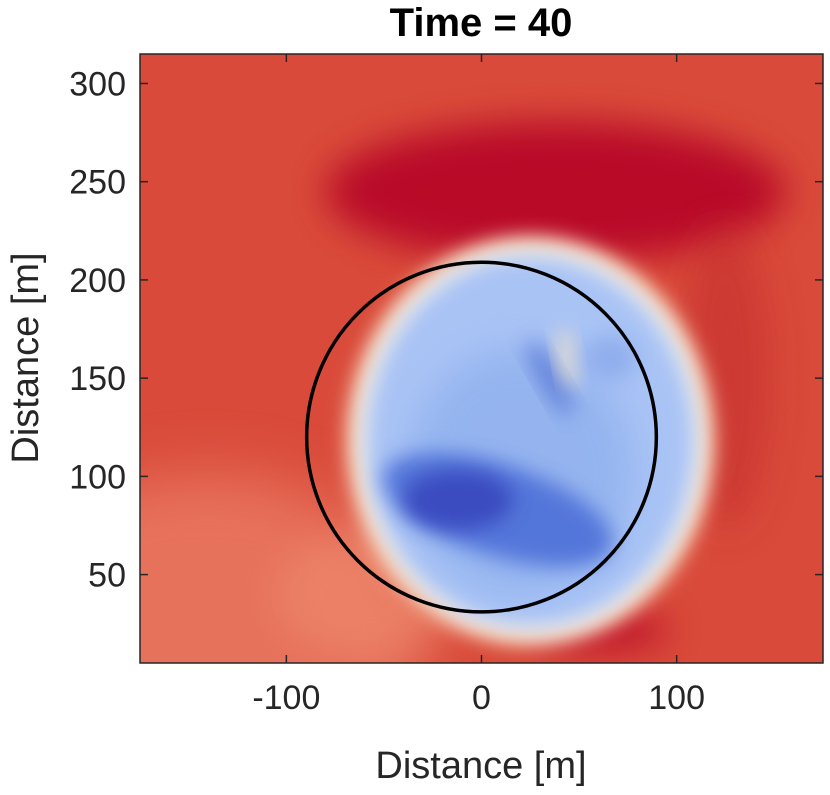 The image size is (830, 795). Describe the element at coordinates (480, 766) in the screenshot. I see `x-axis-label: Distance [m]` at that location.